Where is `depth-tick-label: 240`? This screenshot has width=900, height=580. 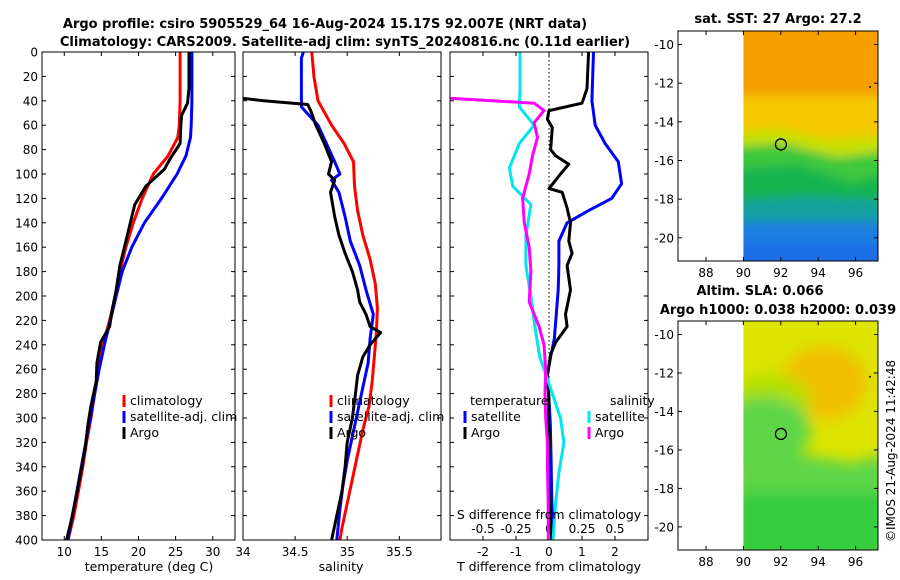
depth-tick-label: 240 is located at coordinates (26, 345).